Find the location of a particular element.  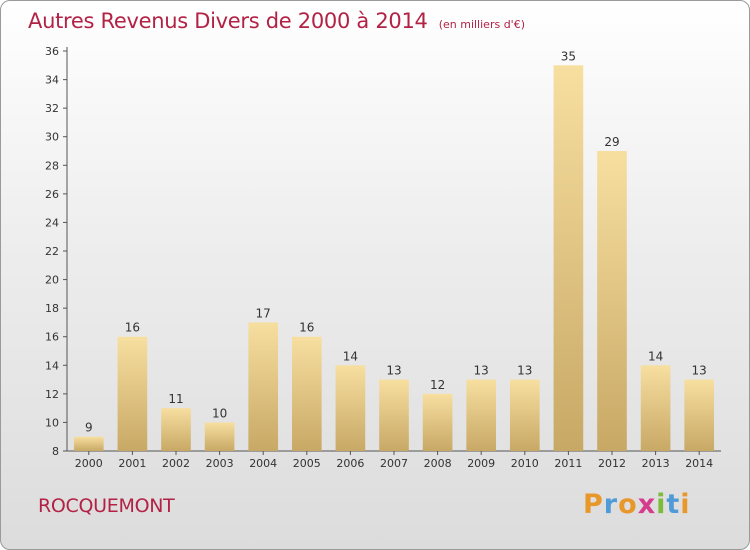

x-tick-label: 2006 is located at coordinates (350, 463).